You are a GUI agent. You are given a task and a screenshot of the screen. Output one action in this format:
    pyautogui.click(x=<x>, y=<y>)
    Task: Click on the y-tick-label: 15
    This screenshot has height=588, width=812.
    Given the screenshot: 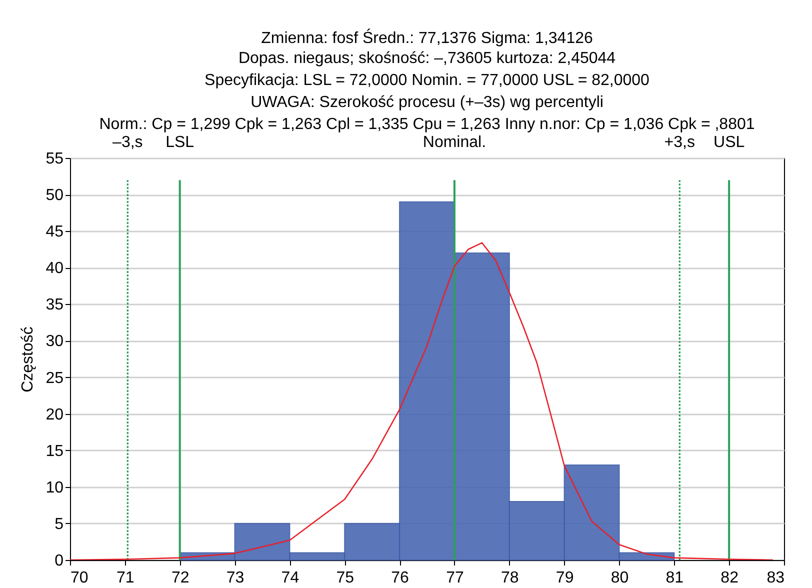 What is the action you would take?
    pyautogui.click(x=55, y=451)
    